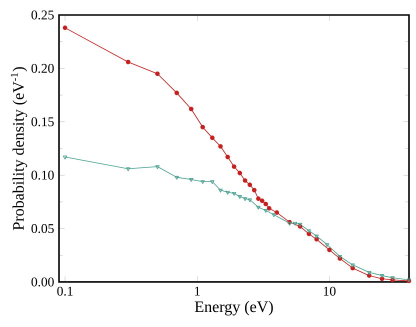  What do you see at coordinates (65, 291) in the screenshot?
I see `x-tick-label: 0.1` at bounding box center [65, 291].